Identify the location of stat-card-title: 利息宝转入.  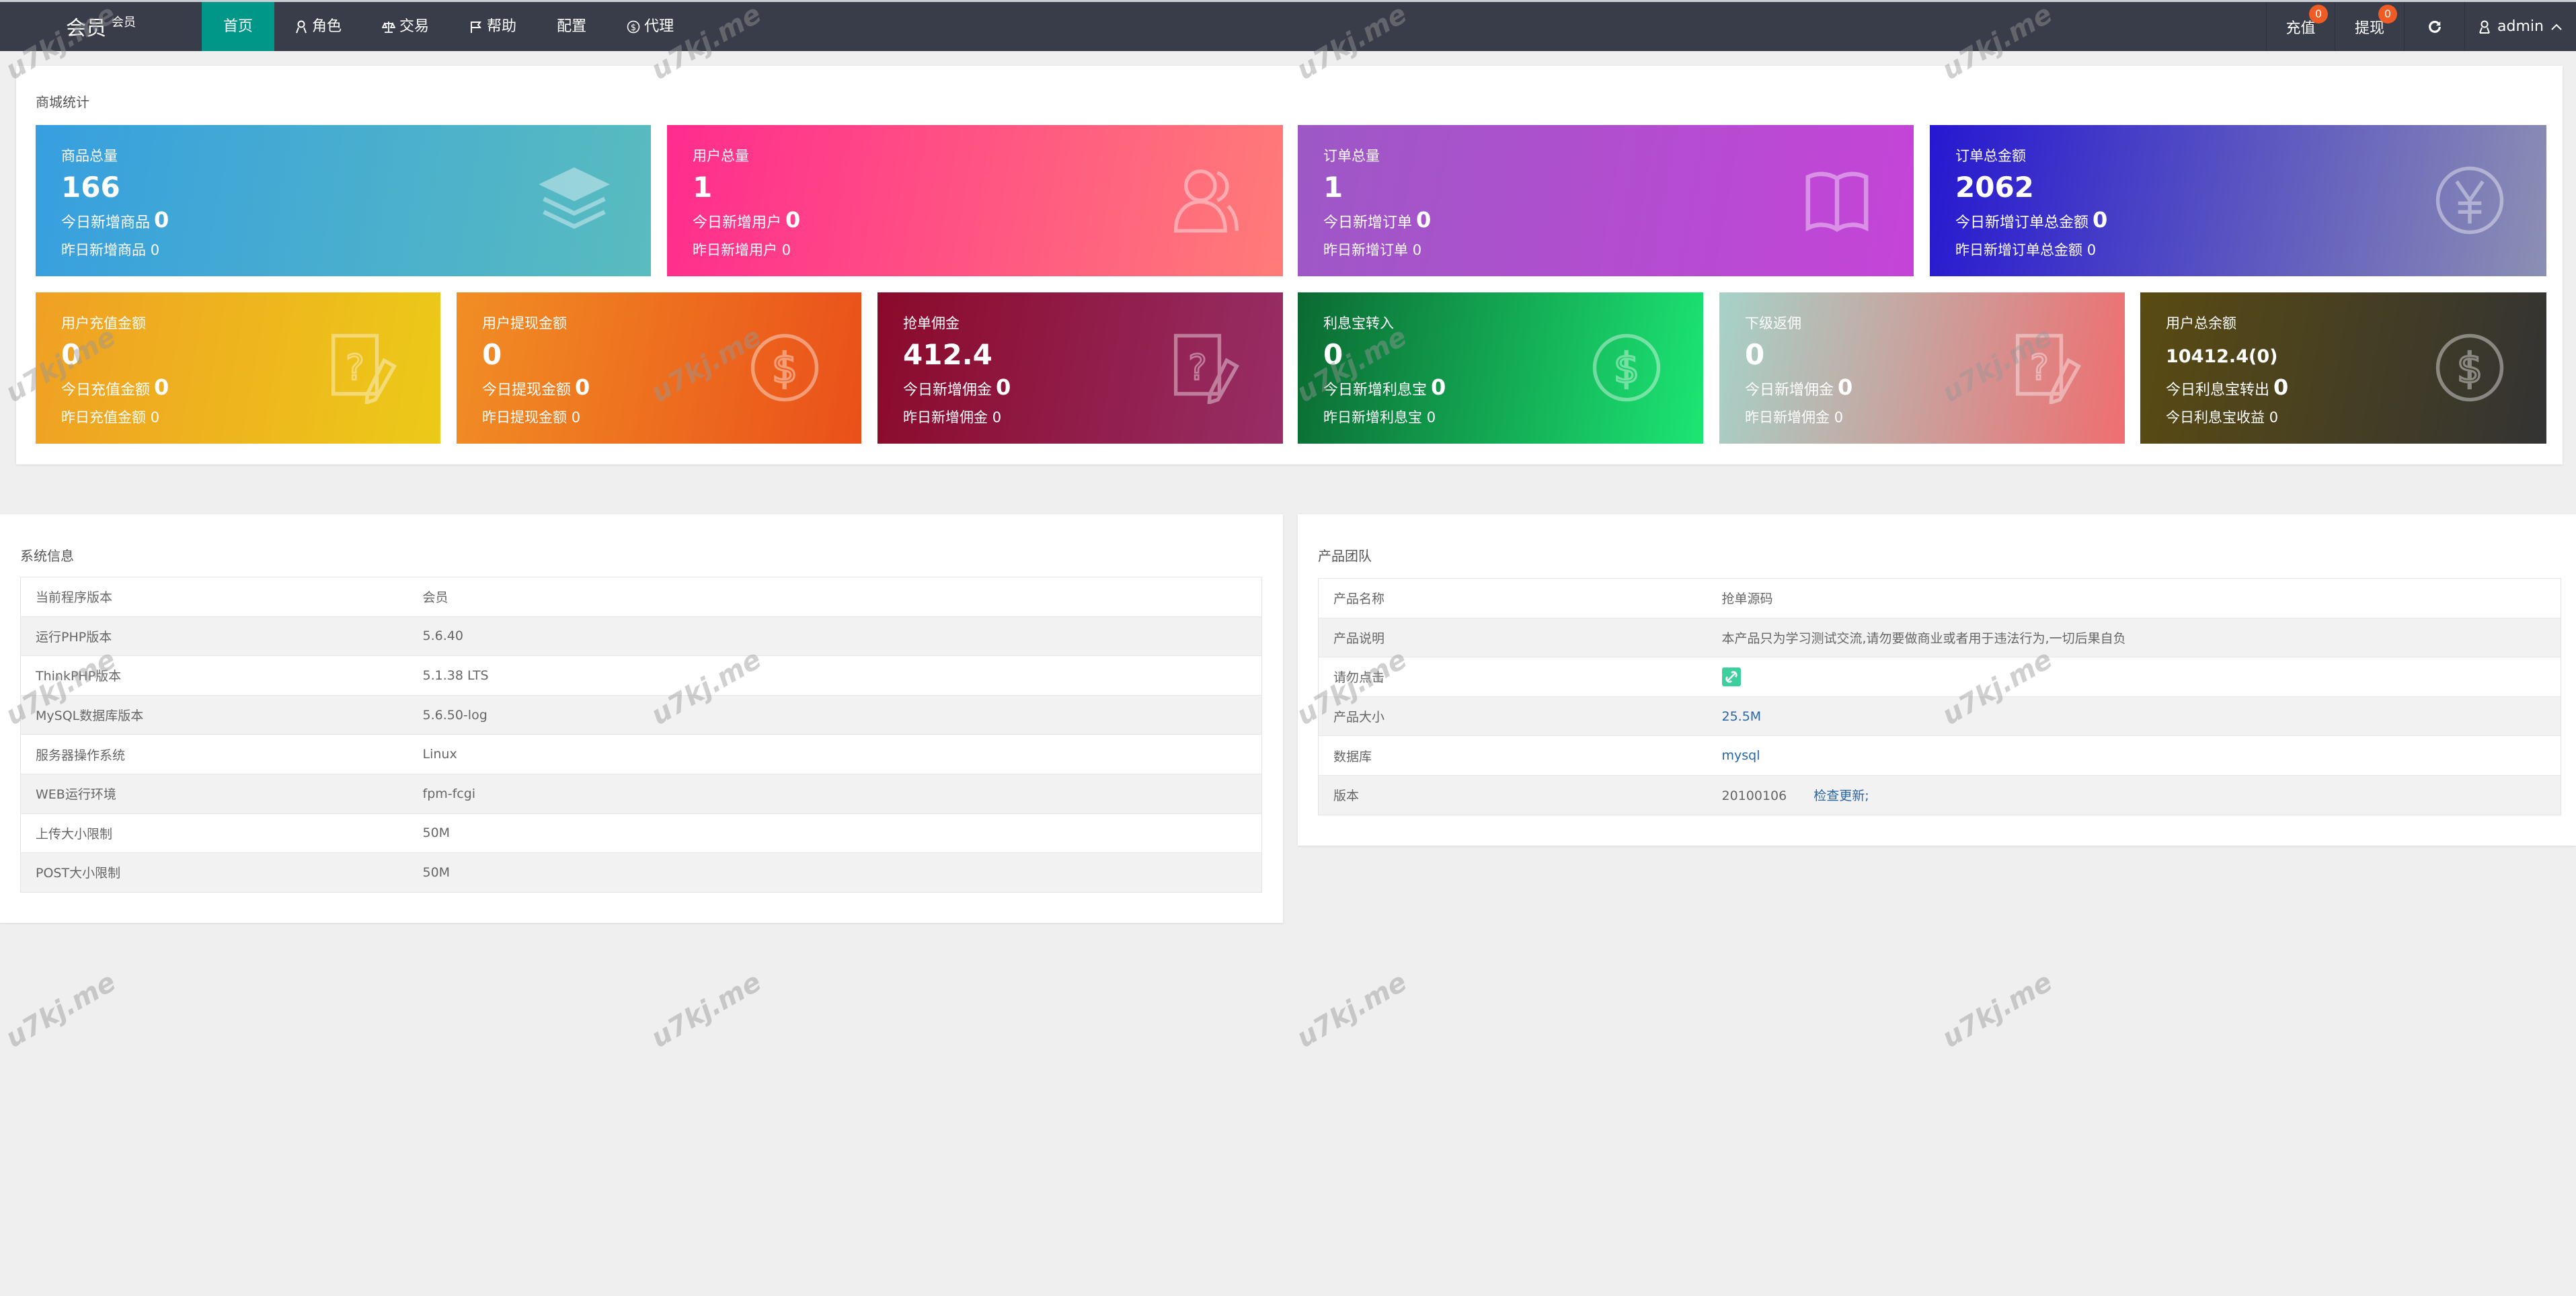
(1359, 323).